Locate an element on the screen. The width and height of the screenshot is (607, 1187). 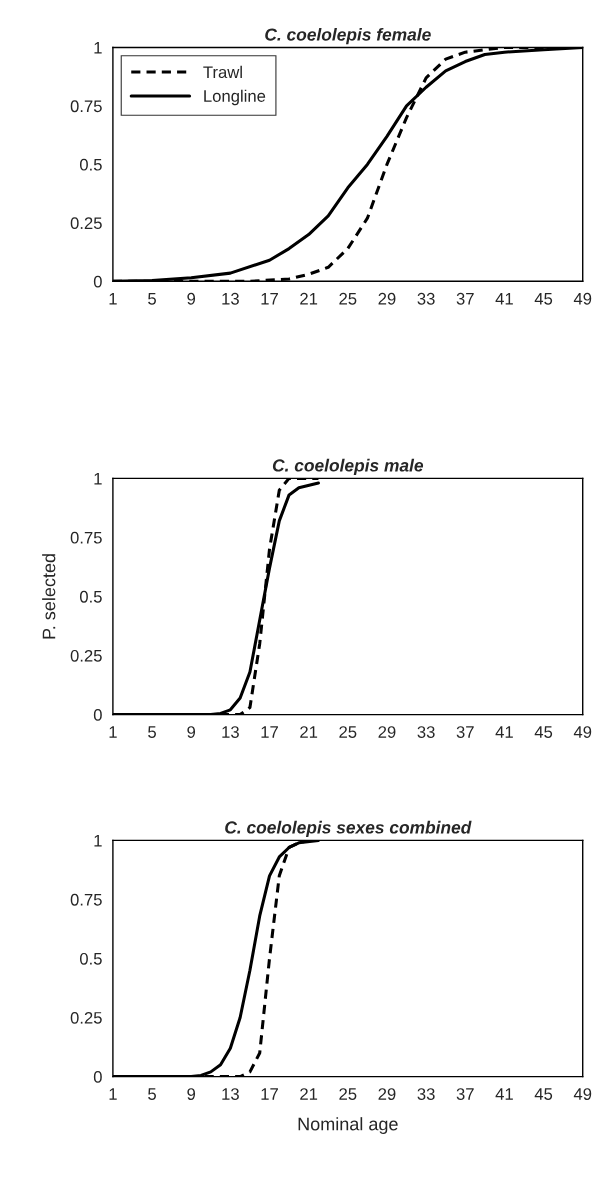
legend-label: Longline is located at coordinates (235, 97).